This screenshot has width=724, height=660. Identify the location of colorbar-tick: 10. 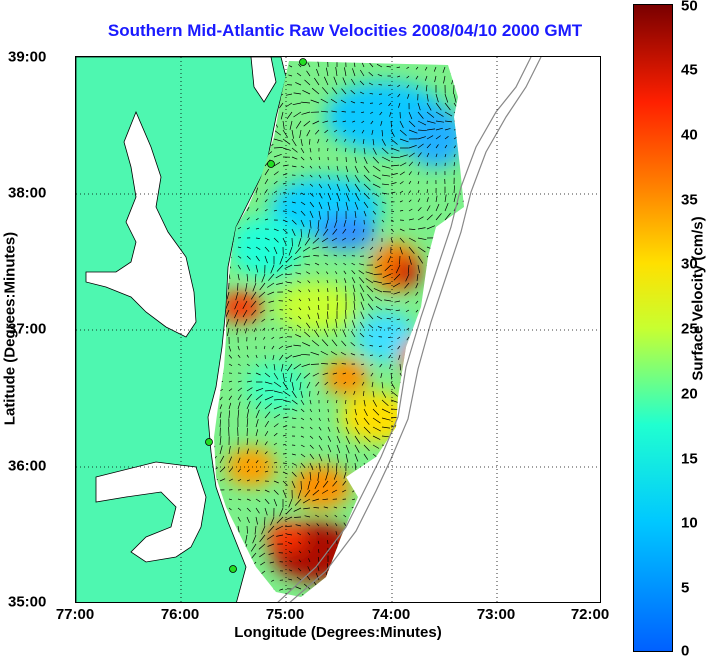
(689, 523).